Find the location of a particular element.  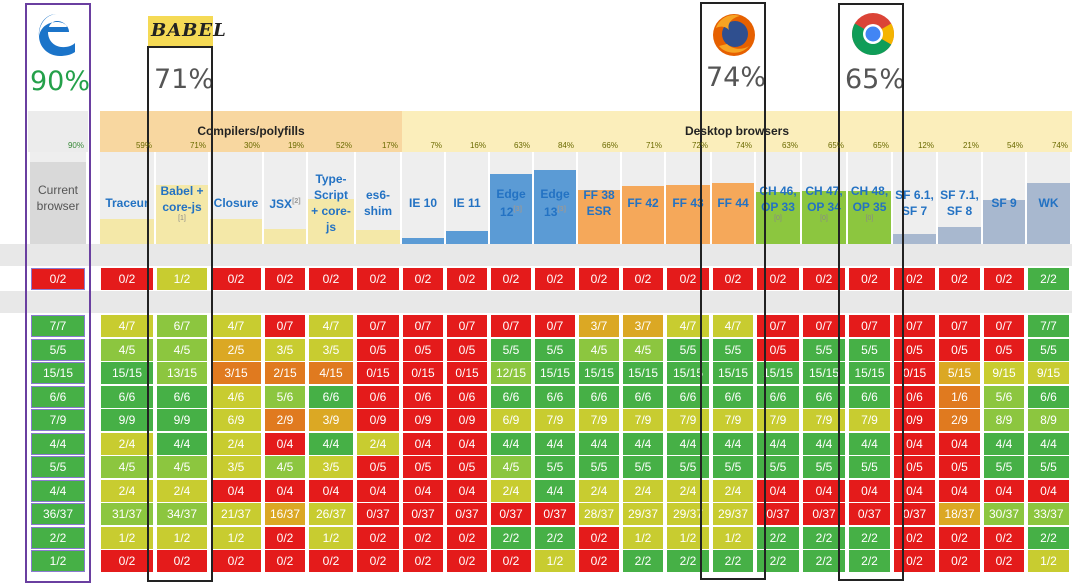

feature-row-2-cell-ie10: 0/5 is located at coordinates (423, 350).